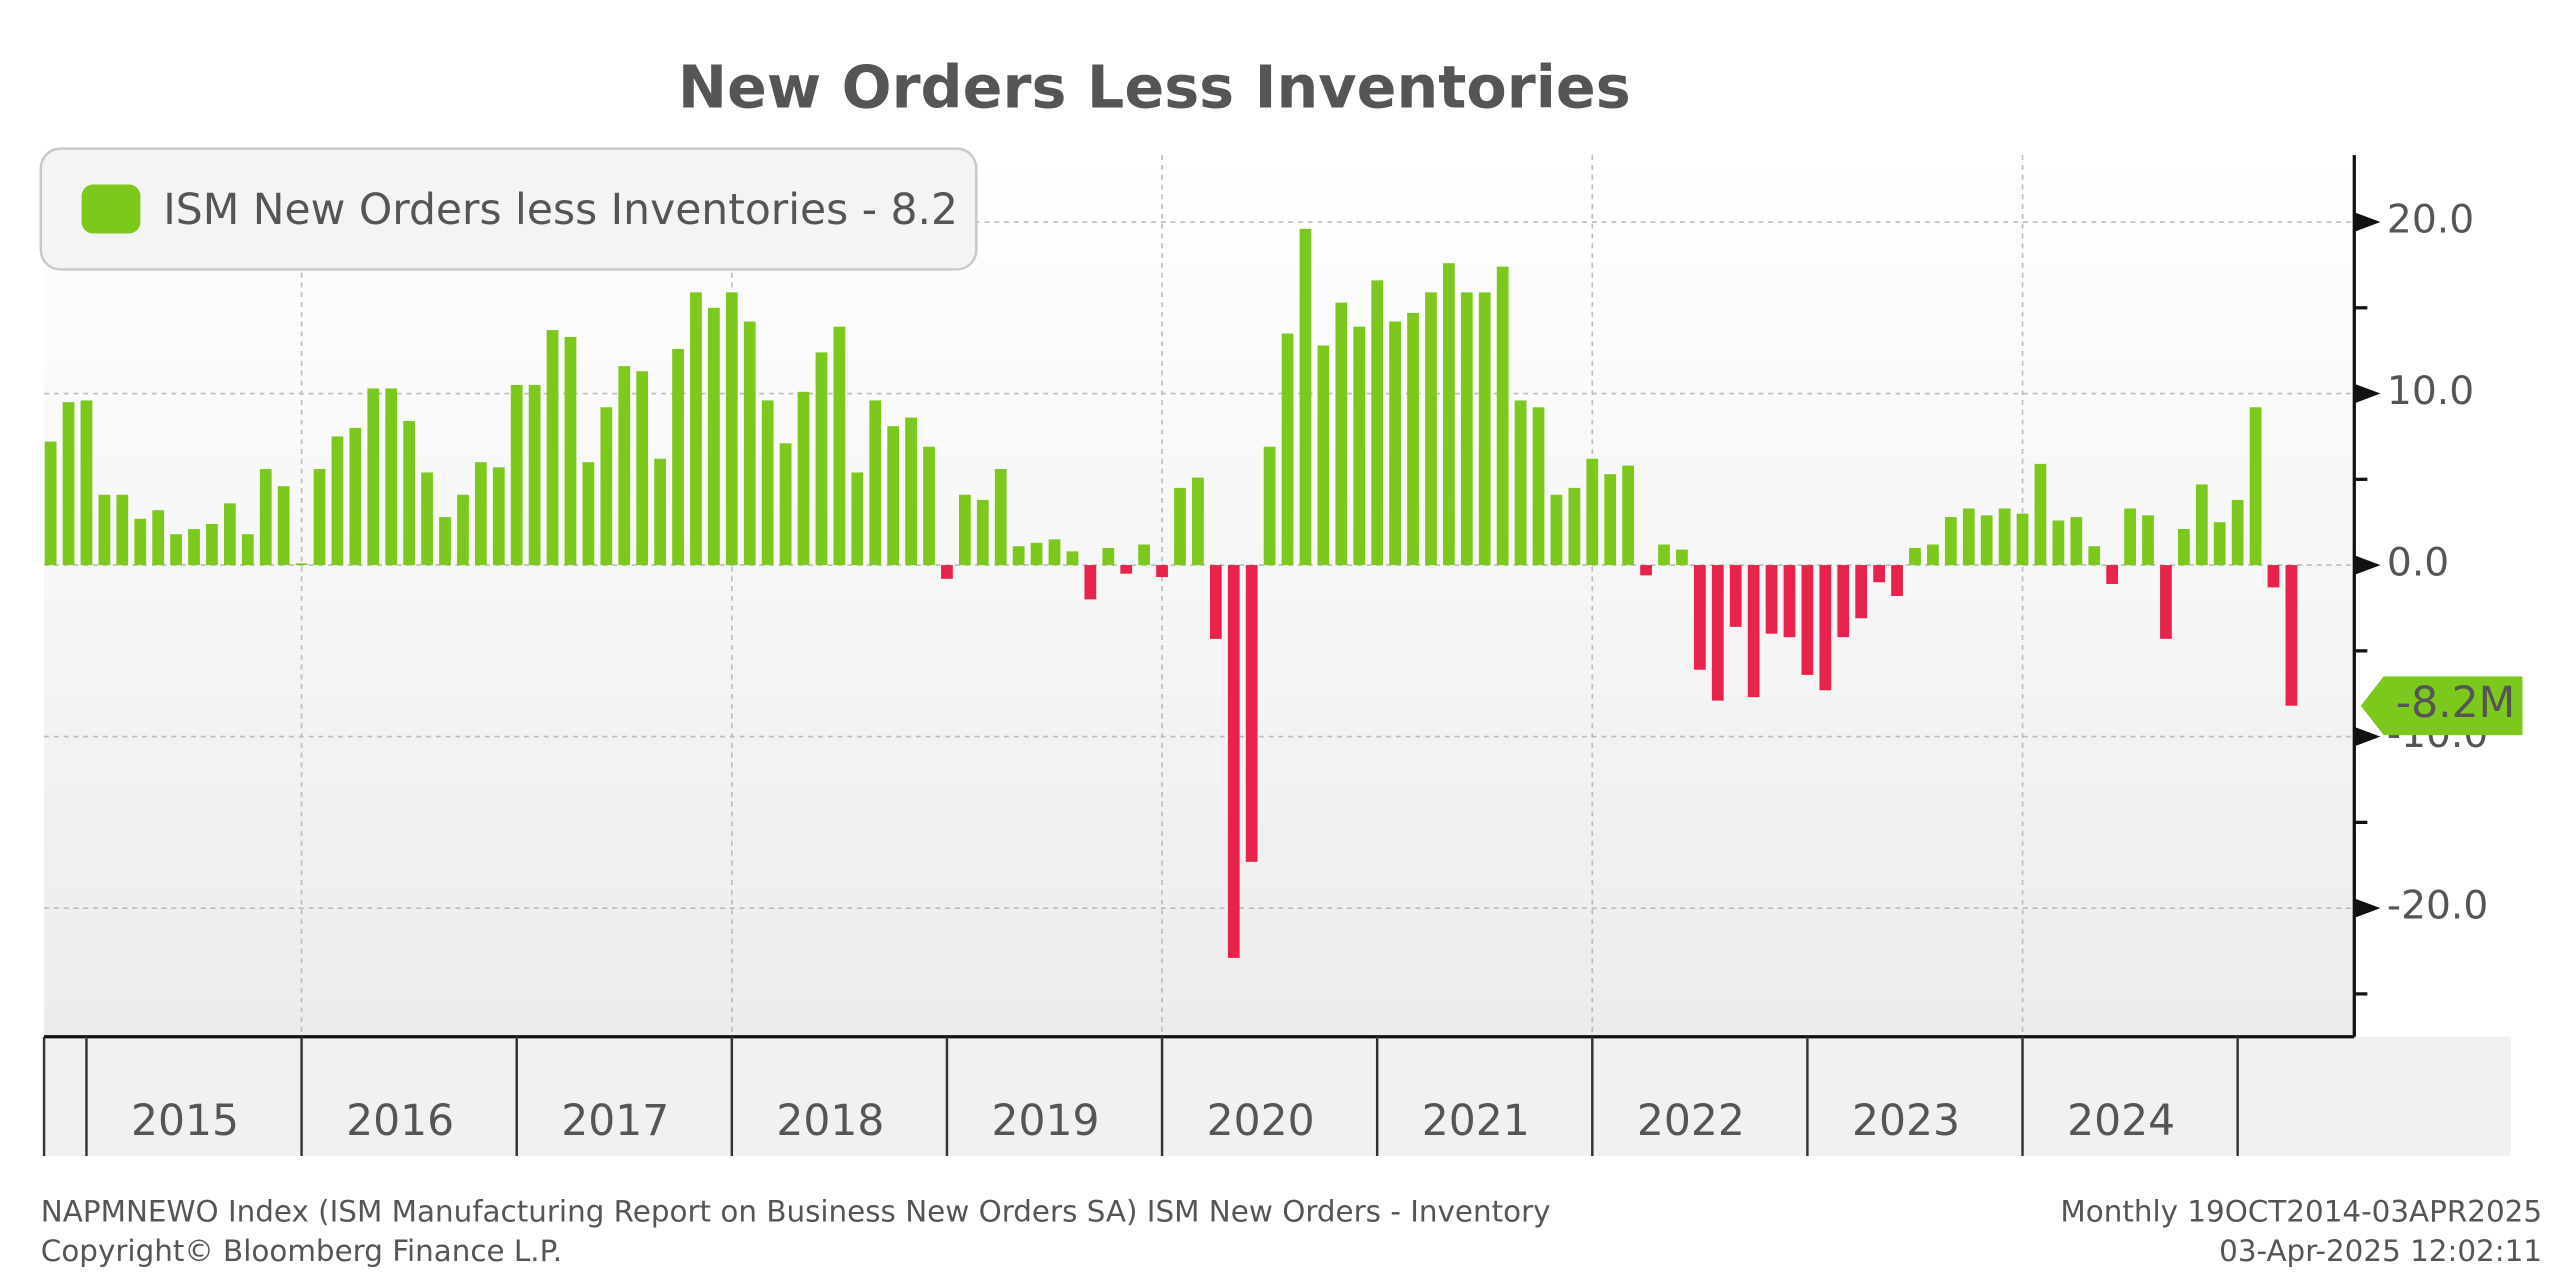 This screenshot has width=2560, height=1284. What do you see at coordinates (301, 1251) in the screenshot?
I see `footer-left: Copyright© Bloomberg Finance L.P.` at bounding box center [301, 1251].